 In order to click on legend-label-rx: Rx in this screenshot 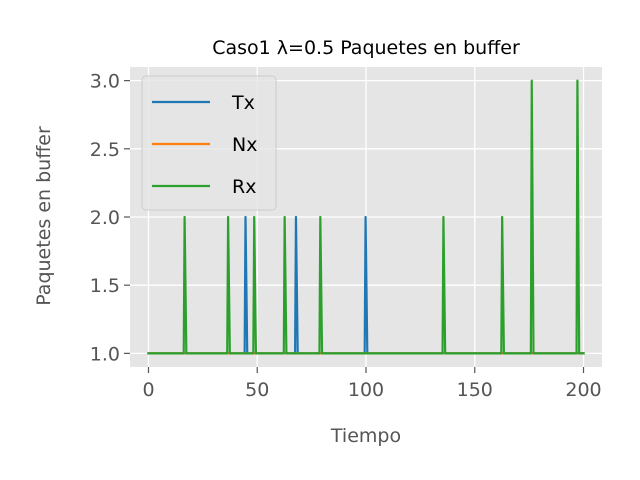, I will do `click(244, 187)`.